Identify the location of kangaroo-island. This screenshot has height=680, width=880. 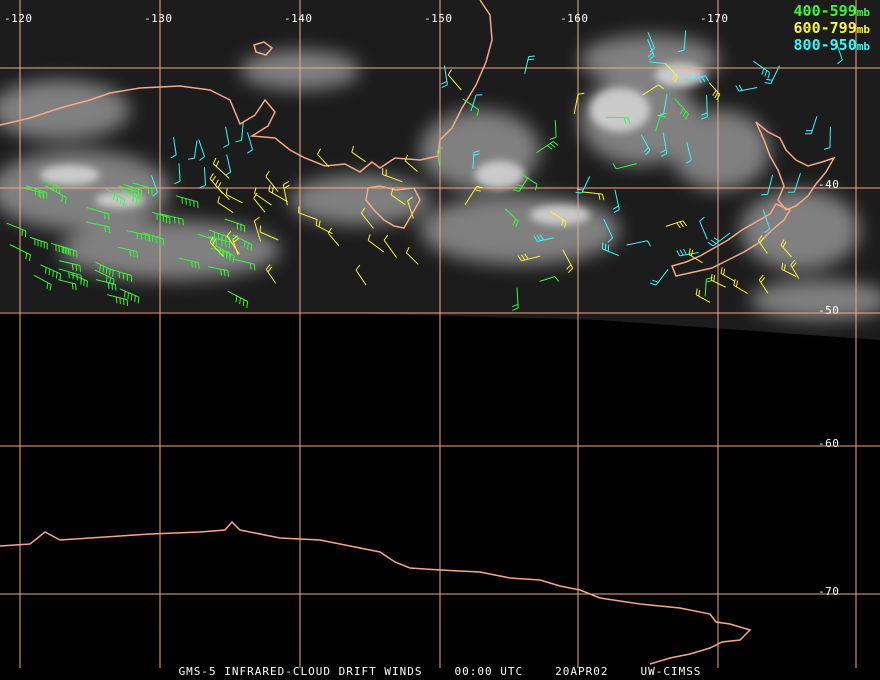
(263, 48).